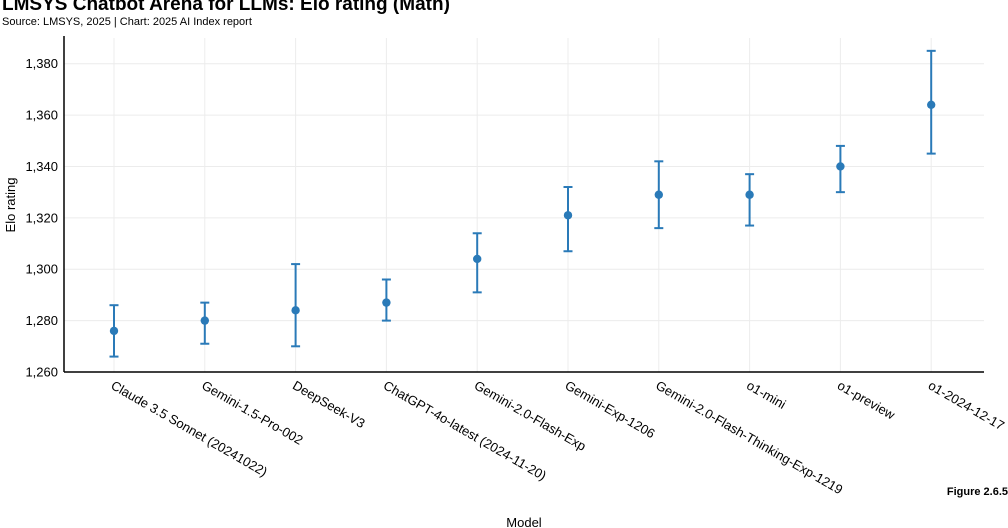 The height and width of the screenshot is (528, 1008). What do you see at coordinates (41, 63) in the screenshot?
I see `y-tick-label: 1,380` at bounding box center [41, 63].